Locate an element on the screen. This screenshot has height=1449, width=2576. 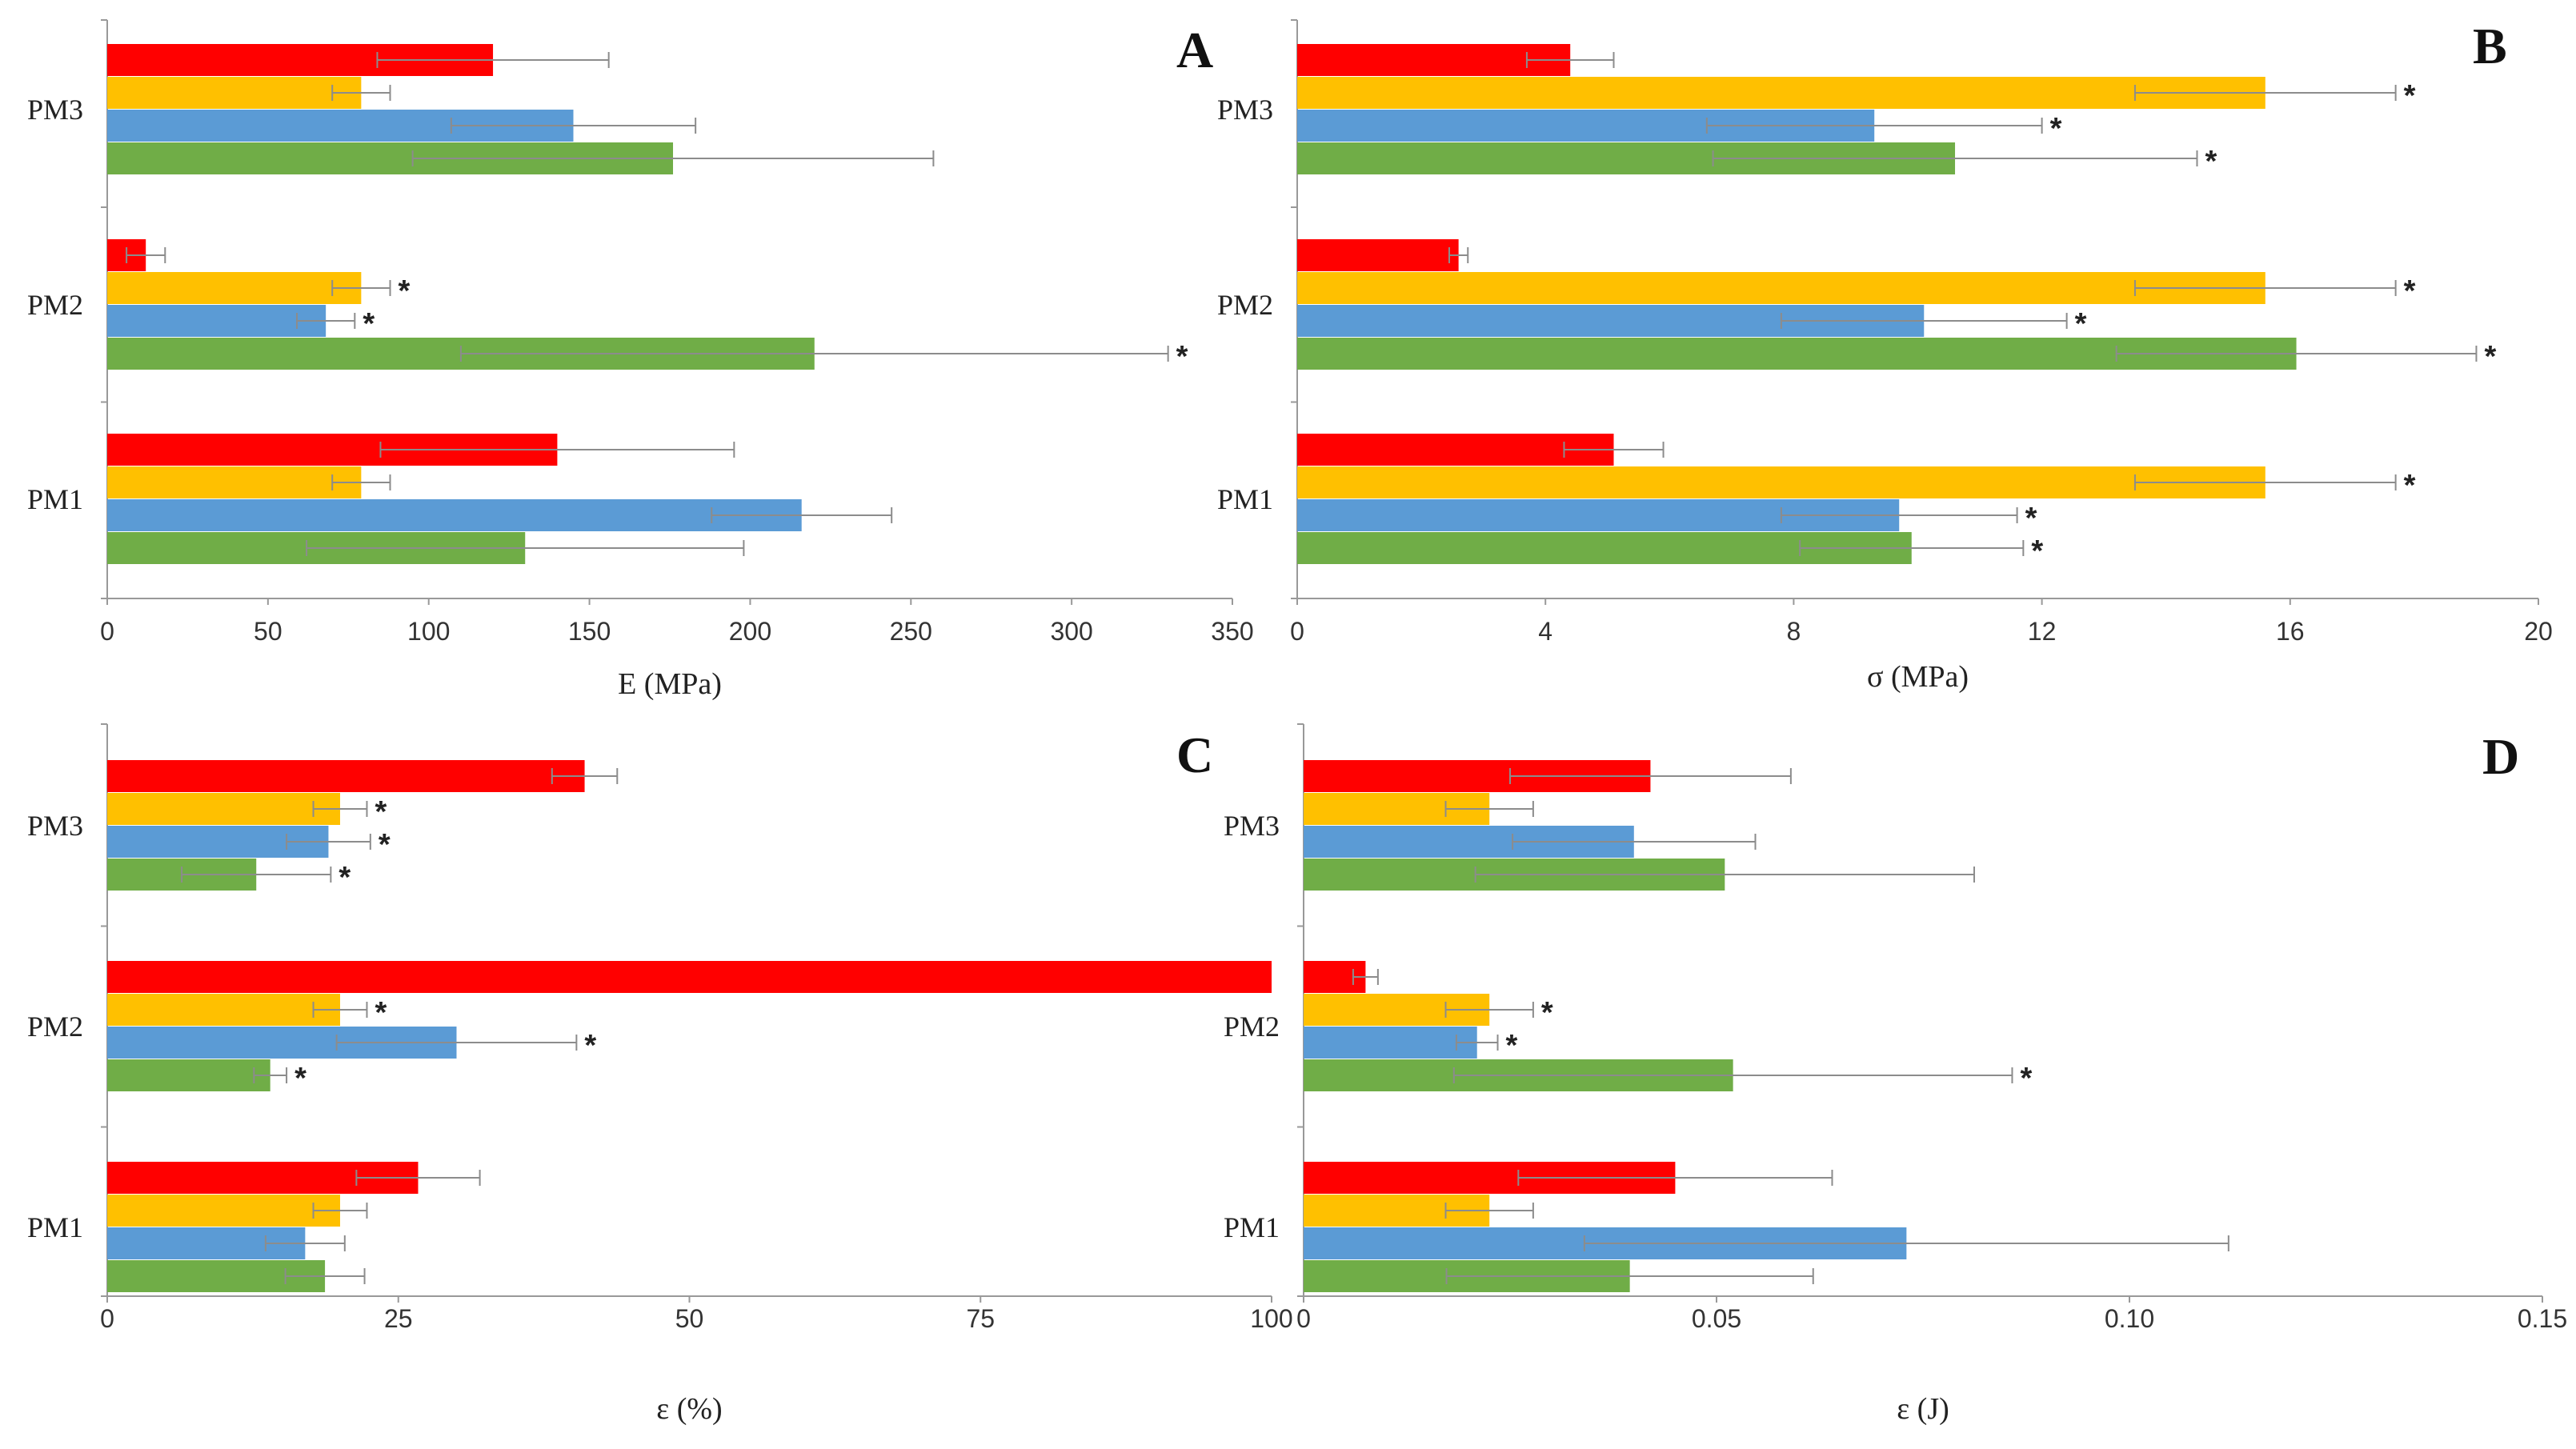
x-tick-label: 150 is located at coordinates (589, 631).